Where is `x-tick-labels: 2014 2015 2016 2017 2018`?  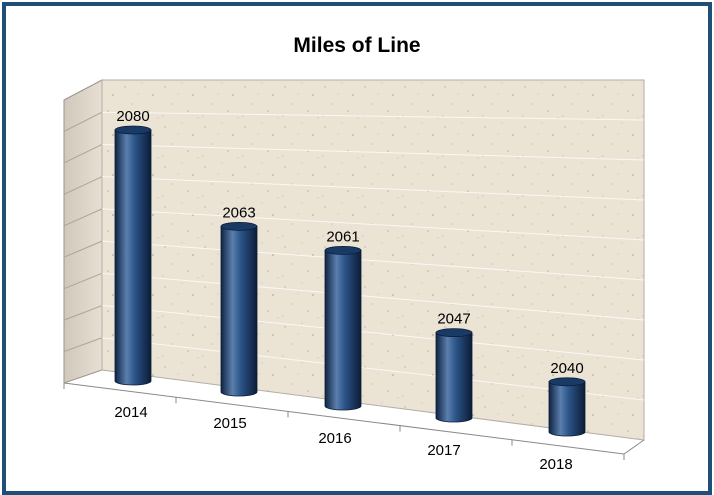 x-tick-labels: 2014 2015 2016 2017 2018 is located at coordinates (343, 438).